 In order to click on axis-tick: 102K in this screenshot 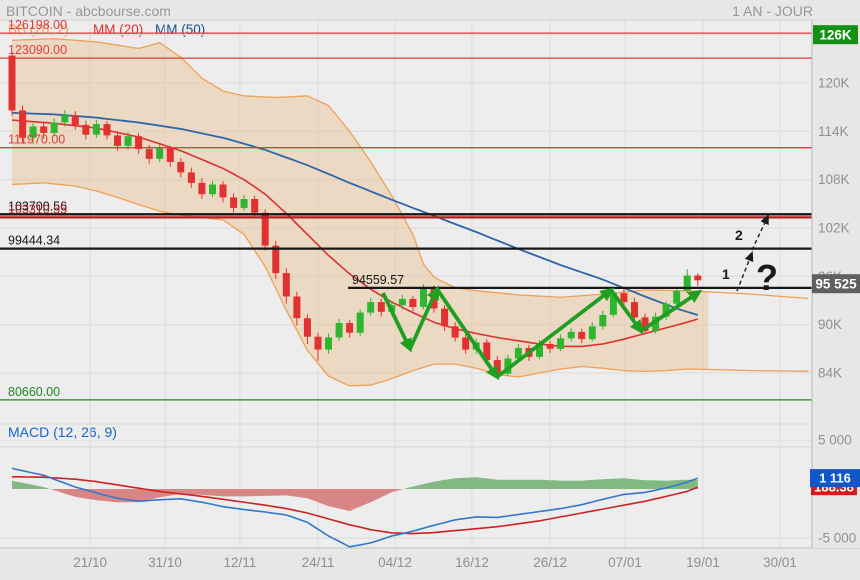, I will do `click(834, 228)`.